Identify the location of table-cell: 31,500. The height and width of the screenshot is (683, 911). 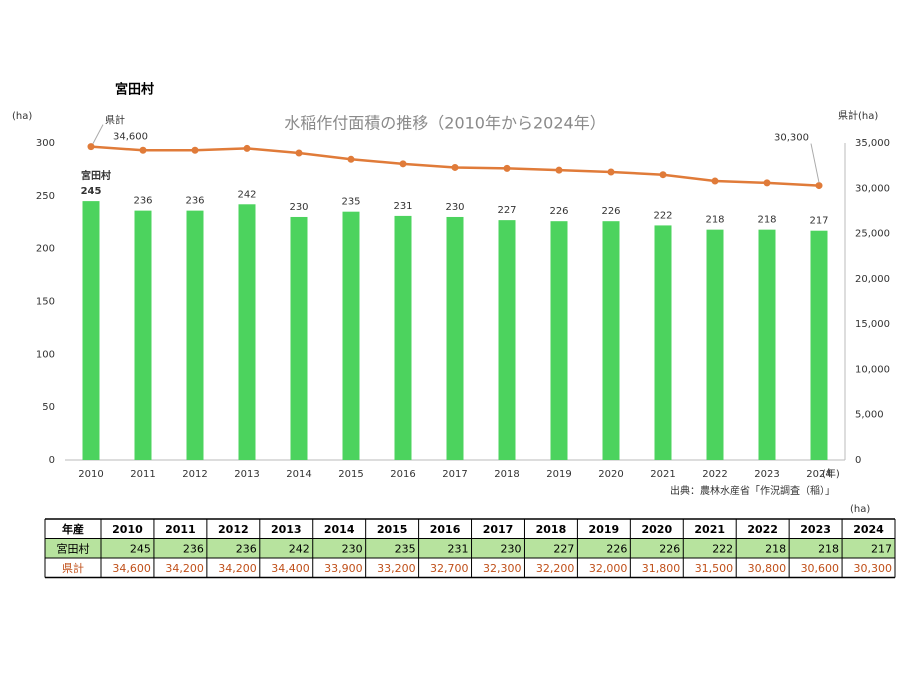
(714, 568).